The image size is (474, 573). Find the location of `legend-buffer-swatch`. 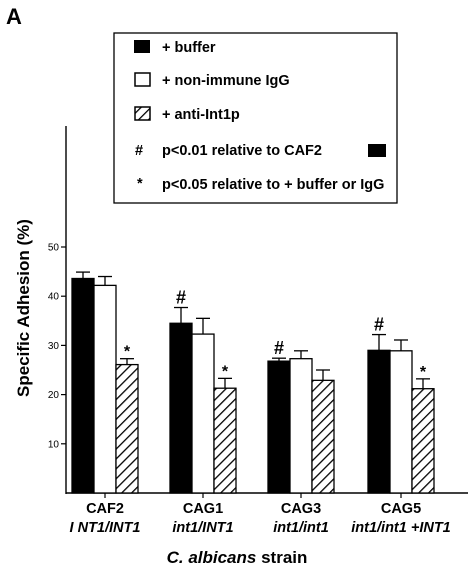

legend-buffer-swatch is located at coordinates (142, 46).